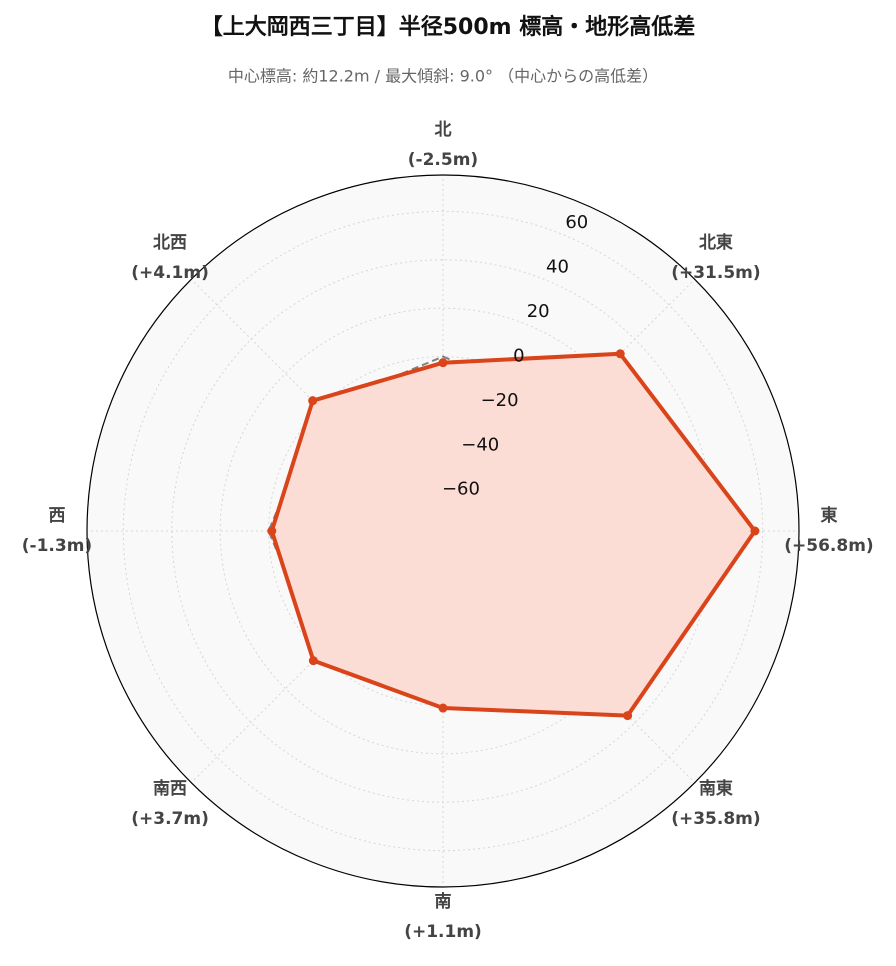 The width and height of the screenshot is (896, 966). What do you see at coordinates (716, 788) in the screenshot?
I see `category-label: 南東` at bounding box center [716, 788].